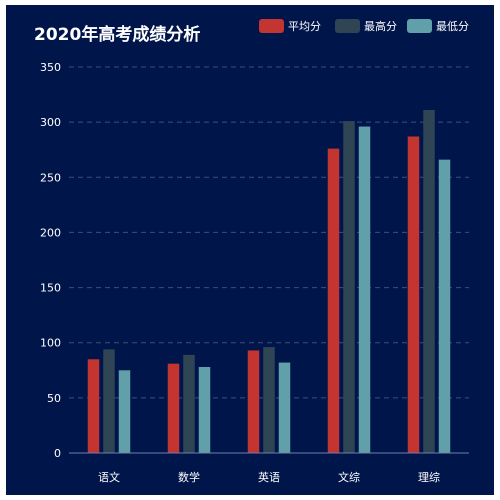  I want to click on y-tick-label: 350, so click(50, 67).